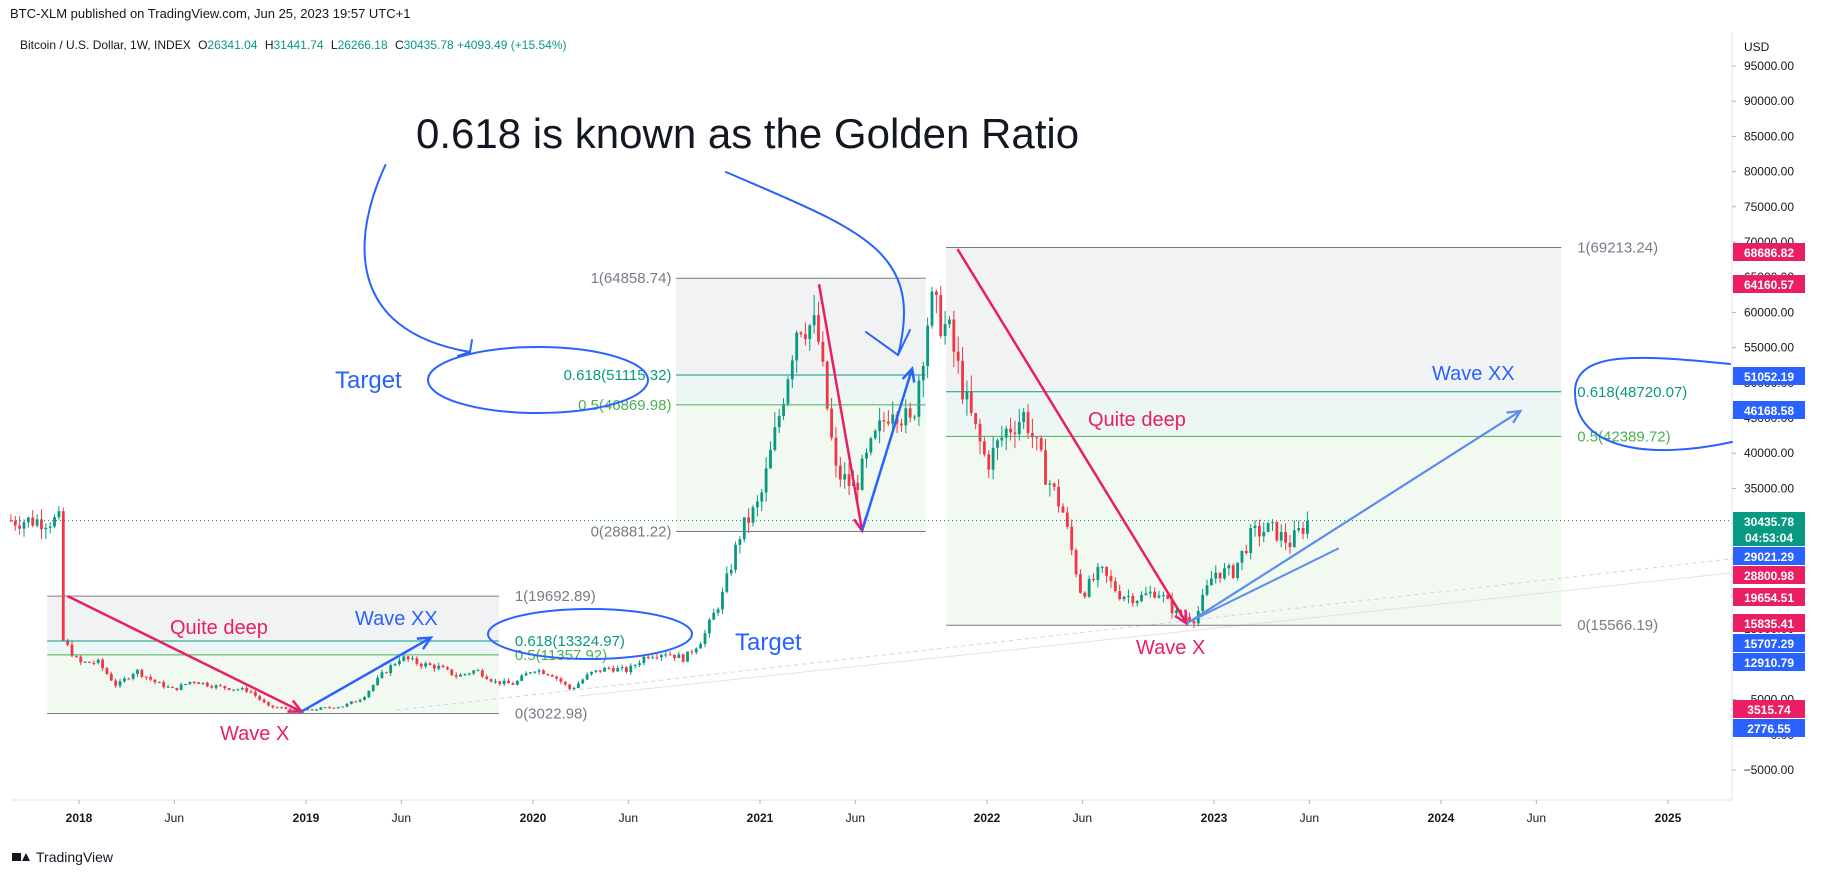 This screenshot has height=872, width=1824. What do you see at coordinates (624, 405) in the screenshot?
I see `fib-level-label: 0.5(46869.98)` at bounding box center [624, 405].